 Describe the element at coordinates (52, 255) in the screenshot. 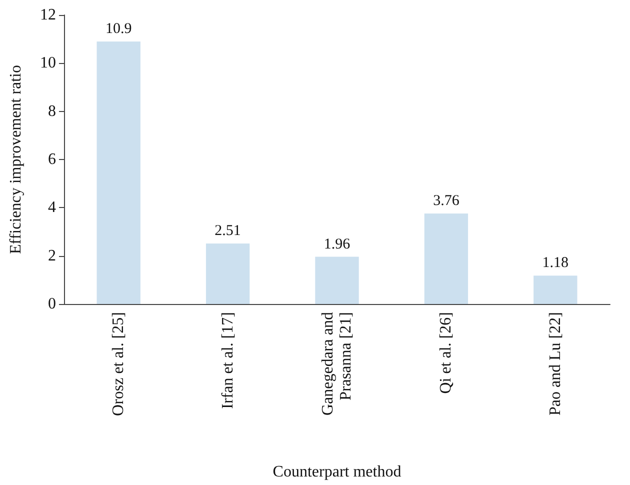

I see `y-tick-label: 2` at that location.